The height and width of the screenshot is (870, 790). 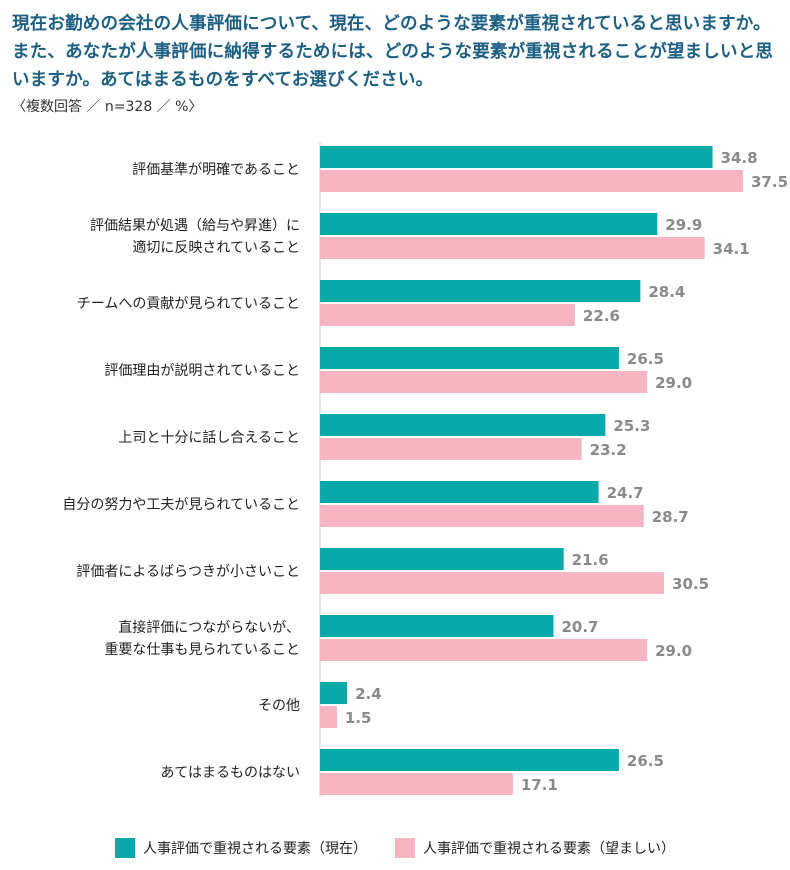 I want to click on value-label-desired: 23.2, so click(x=608, y=450).